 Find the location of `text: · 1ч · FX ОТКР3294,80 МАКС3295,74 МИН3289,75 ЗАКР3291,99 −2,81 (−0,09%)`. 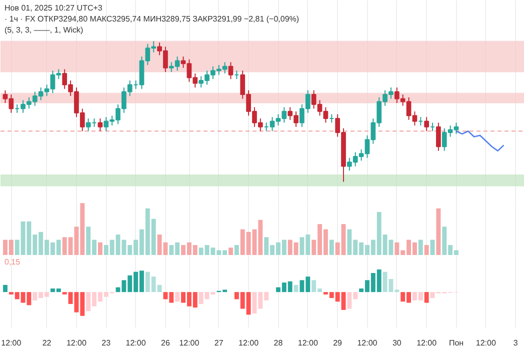

text: · 1ч · FX ОТКР3294,80 МАКС3295,74 МИН3289,75 ЗАКР3291,99 −2,81 (−0,09%) is located at coordinates (152, 19).